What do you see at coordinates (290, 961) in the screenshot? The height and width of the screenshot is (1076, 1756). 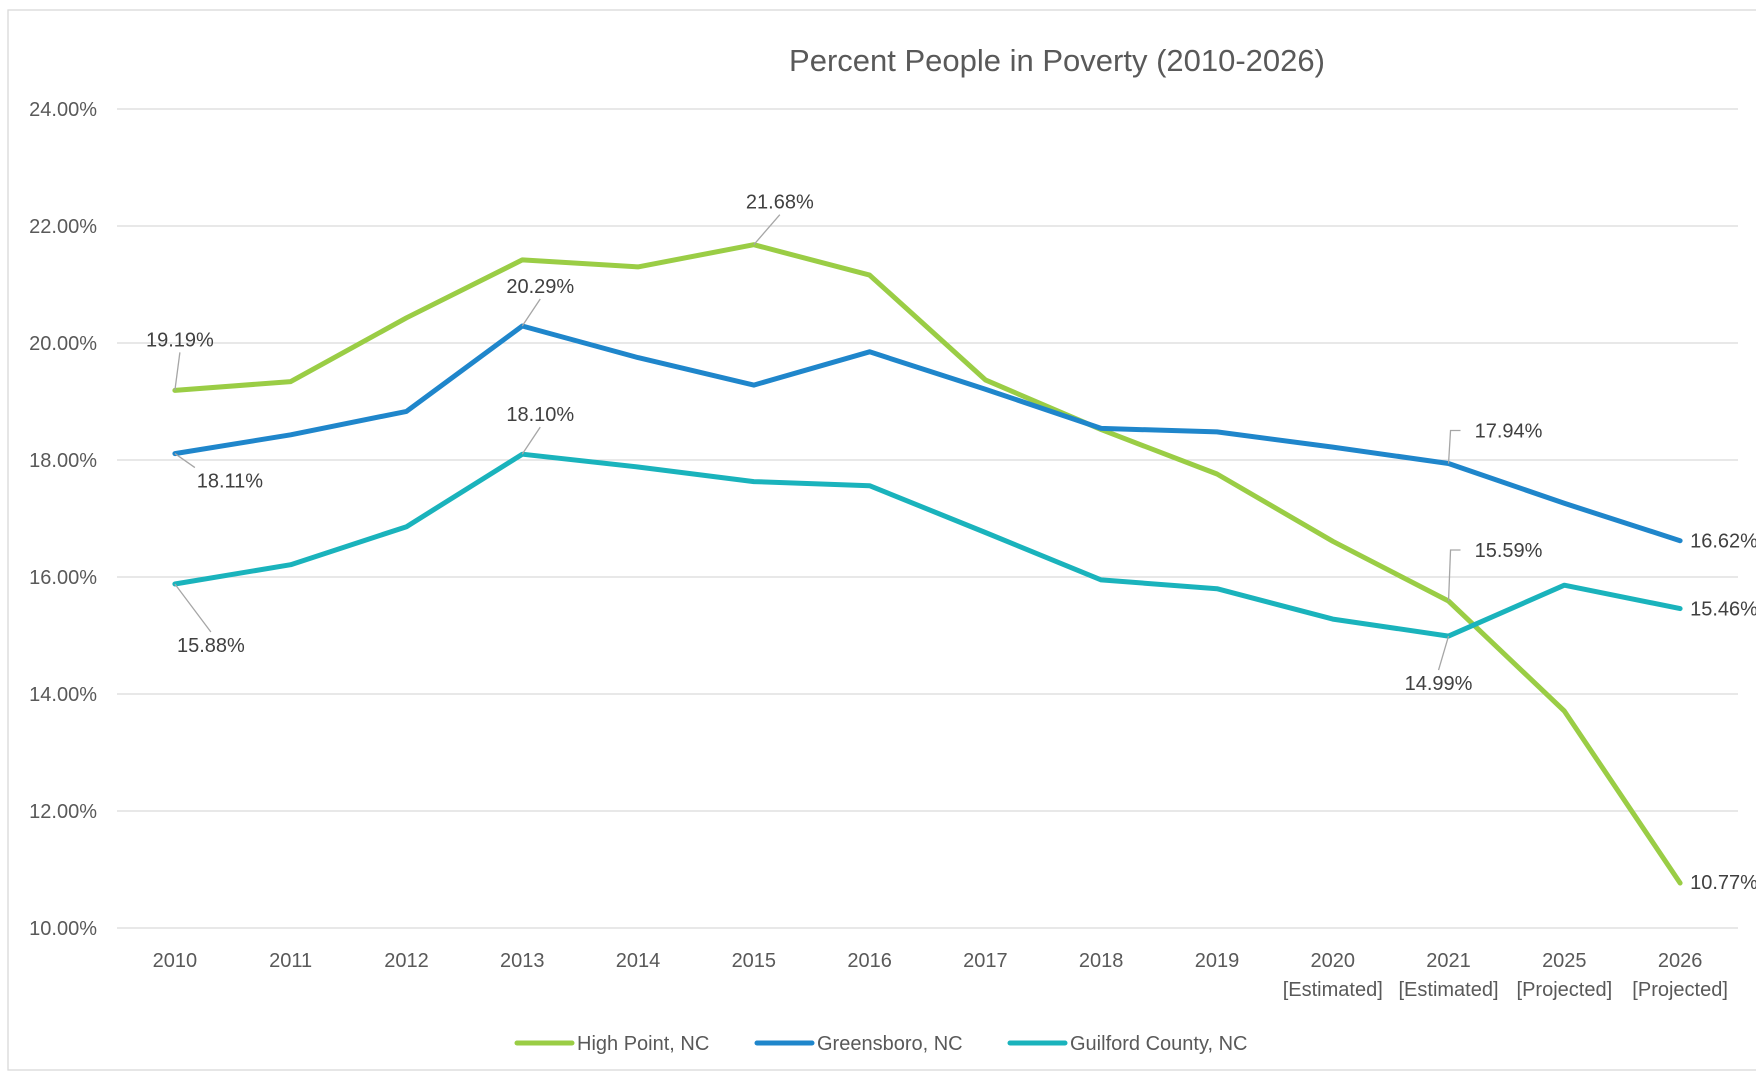 I see `x-tick-label: 2011` at bounding box center [290, 961].